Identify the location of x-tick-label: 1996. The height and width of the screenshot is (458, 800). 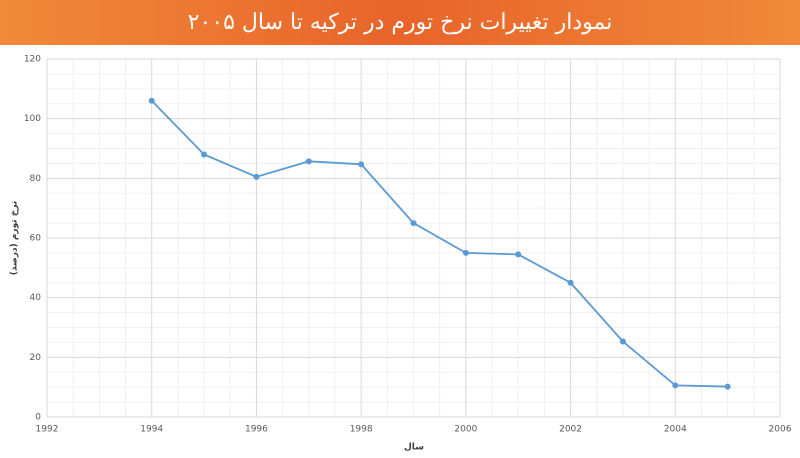
(256, 430).